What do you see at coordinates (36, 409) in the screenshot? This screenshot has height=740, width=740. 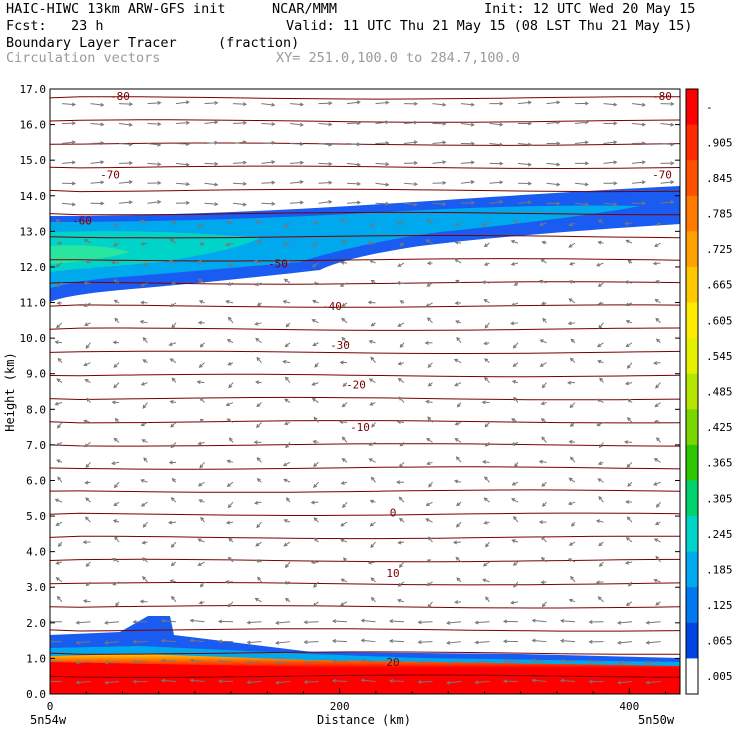 I see `y-tick-label: 8.0` at bounding box center [36, 409].